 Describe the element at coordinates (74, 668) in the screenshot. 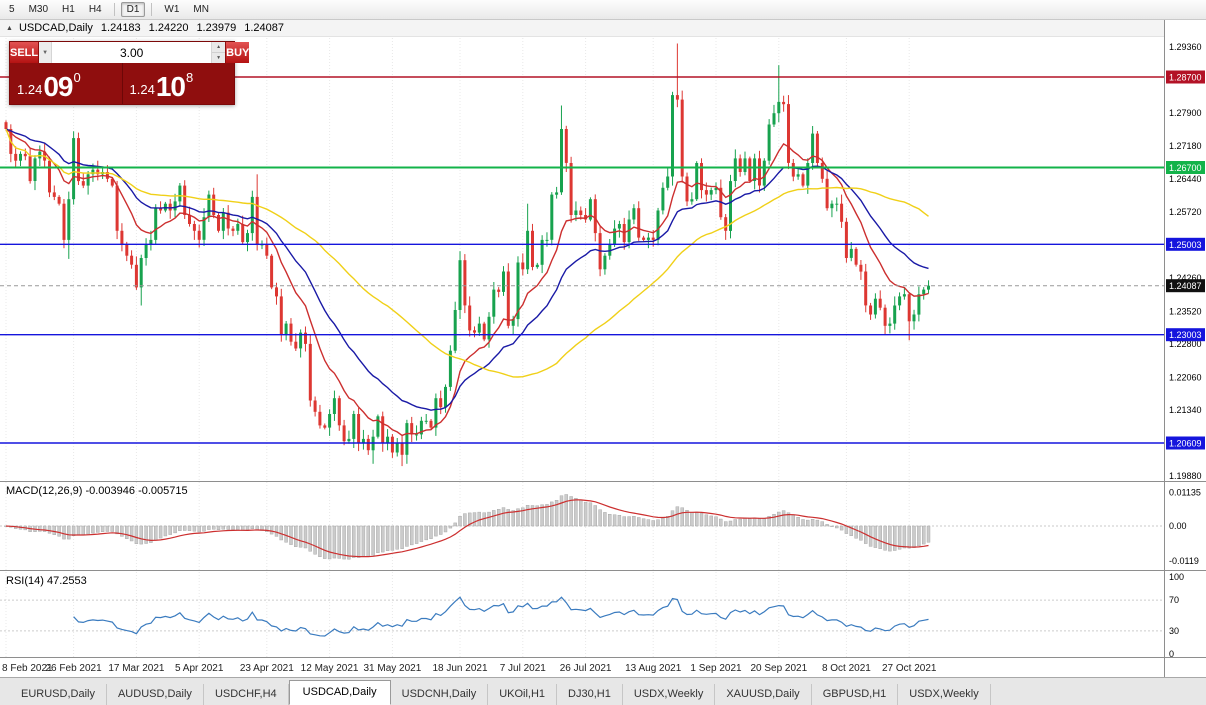

I see `svg-text: 26 Feb 2021` at that location.